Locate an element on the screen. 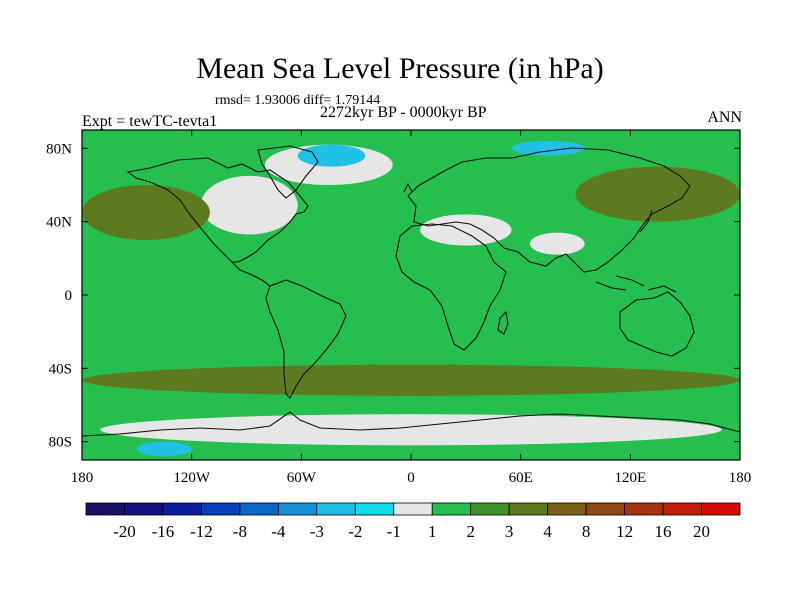  colorbar-label: 8 is located at coordinates (586, 531).